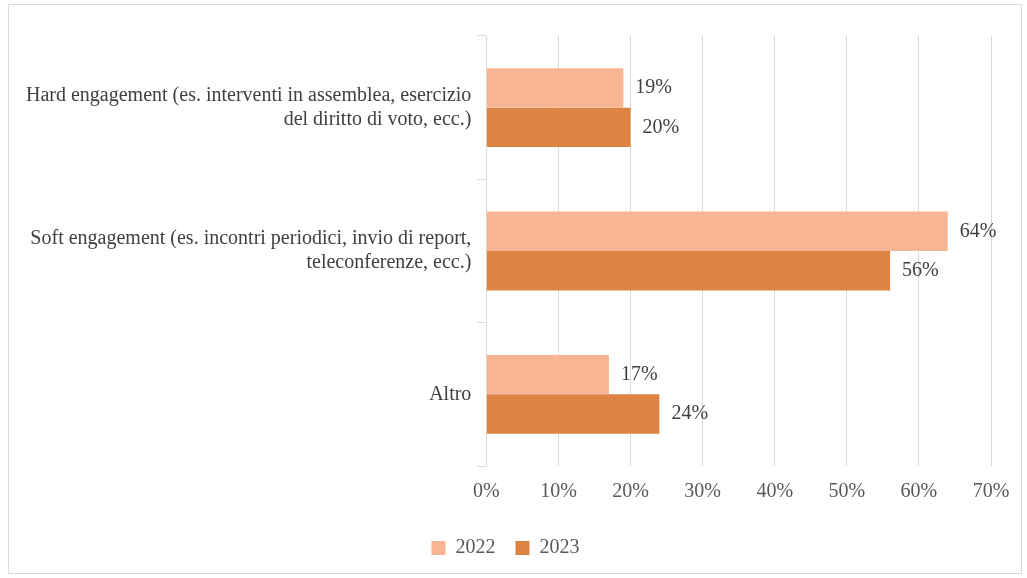 Image resolution: width=1027 pixels, height=578 pixels. What do you see at coordinates (630, 490) in the screenshot?
I see `x-tick-label: 20%` at bounding box center [630, 490].